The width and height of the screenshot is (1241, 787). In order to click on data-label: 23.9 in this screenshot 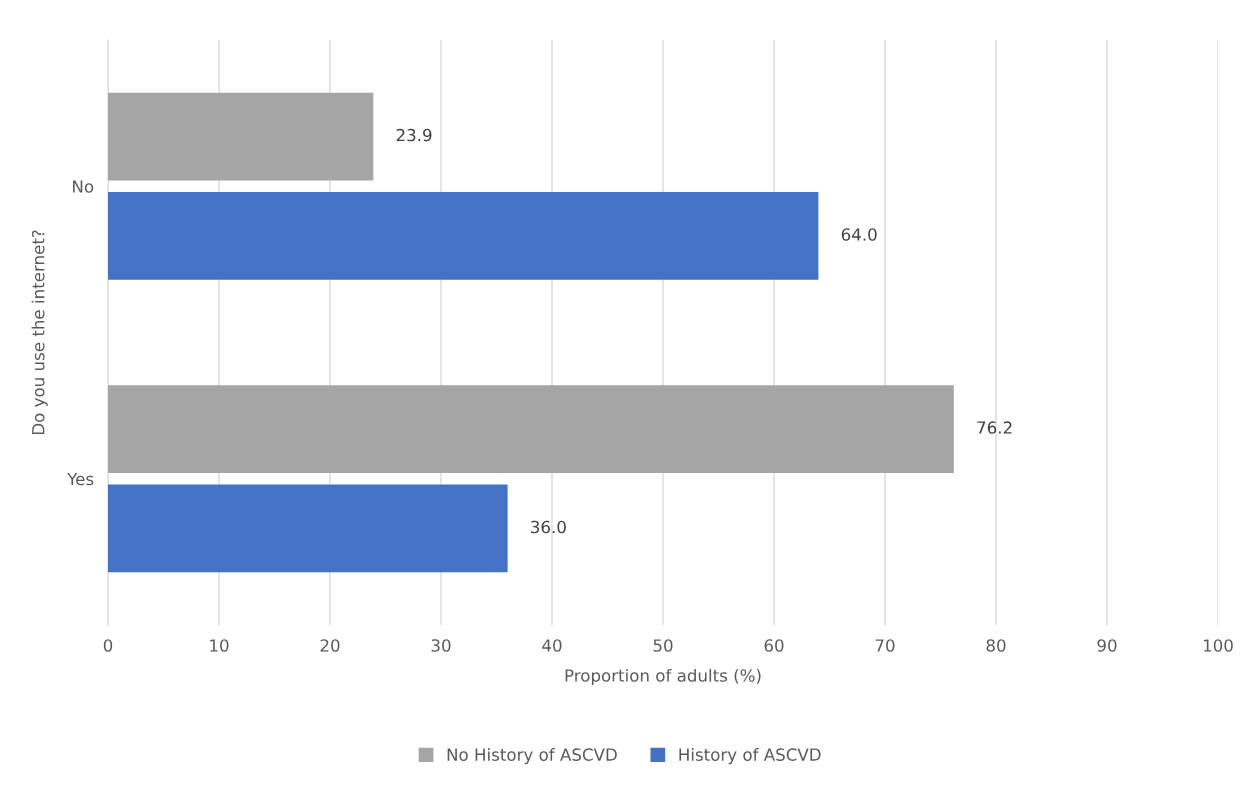, I will do `click(414, 135)`.